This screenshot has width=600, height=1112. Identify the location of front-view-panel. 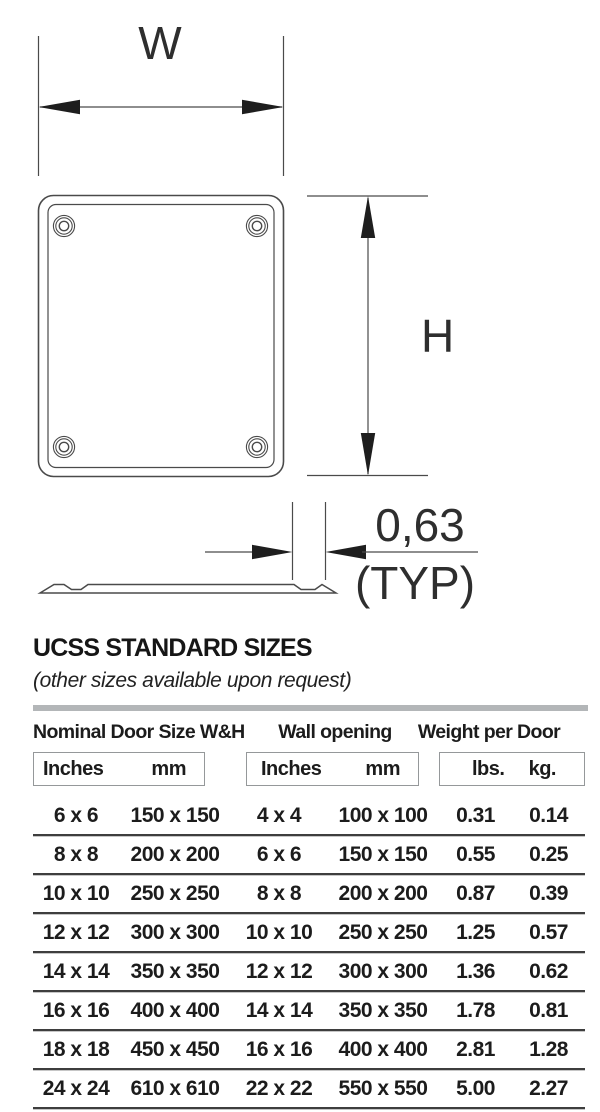
(161, 336).